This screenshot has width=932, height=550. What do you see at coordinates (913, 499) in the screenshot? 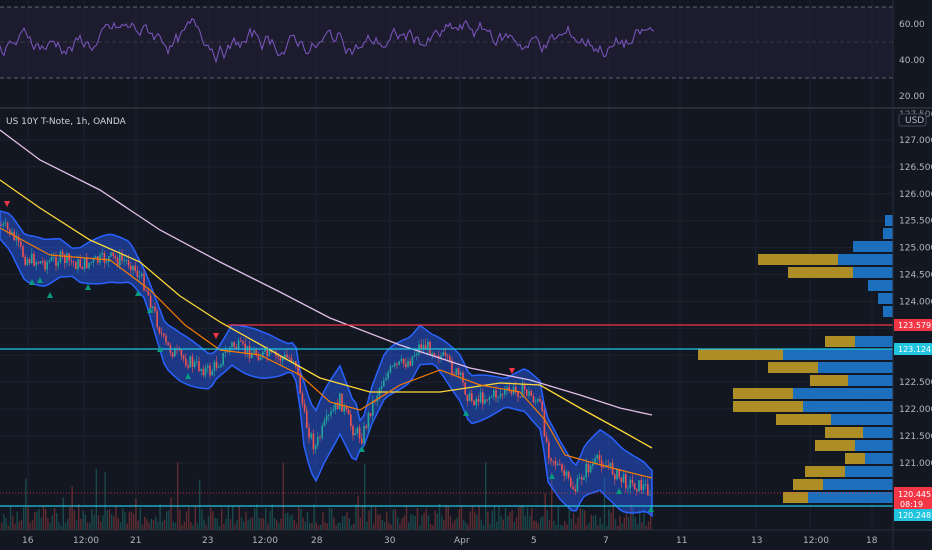
I see `current-price-tag` at bounding box center [913, 499].